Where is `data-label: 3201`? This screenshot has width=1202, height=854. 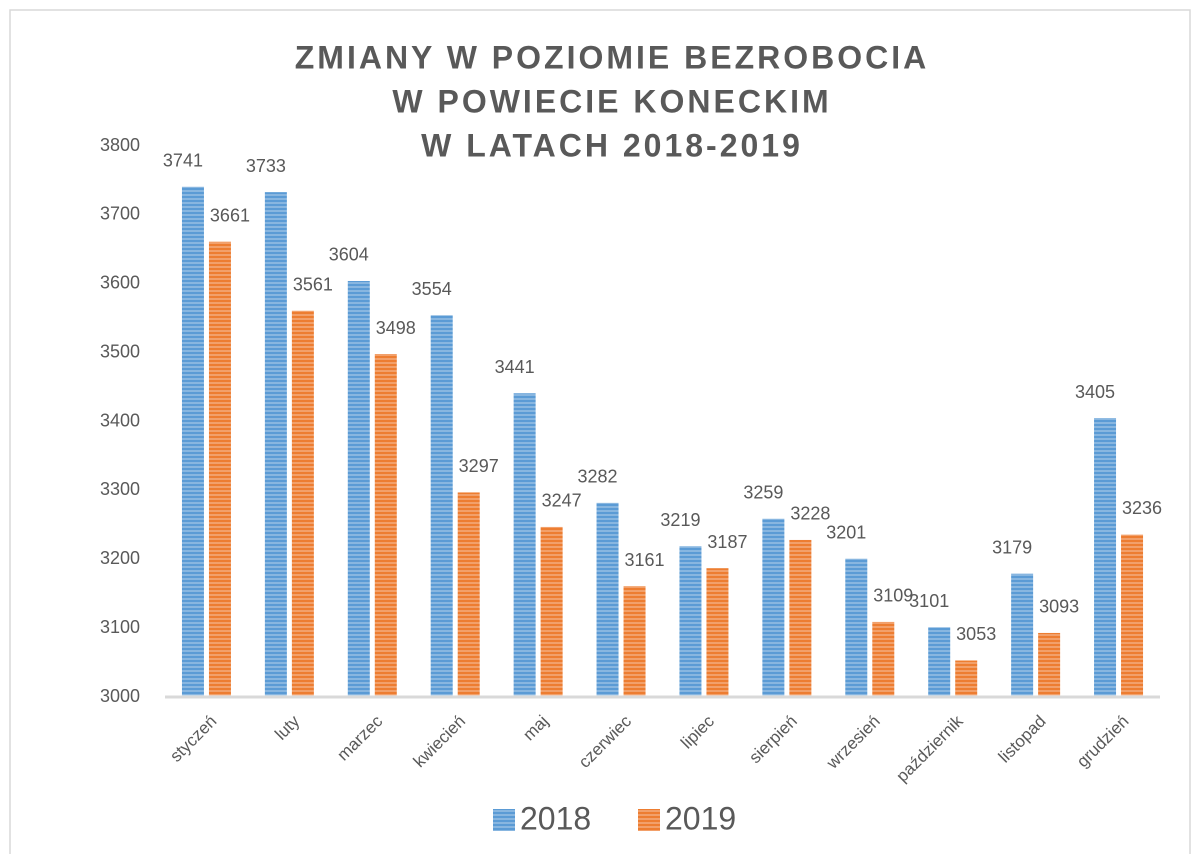
data-label: 3201 is located at coordinates (846, 532).